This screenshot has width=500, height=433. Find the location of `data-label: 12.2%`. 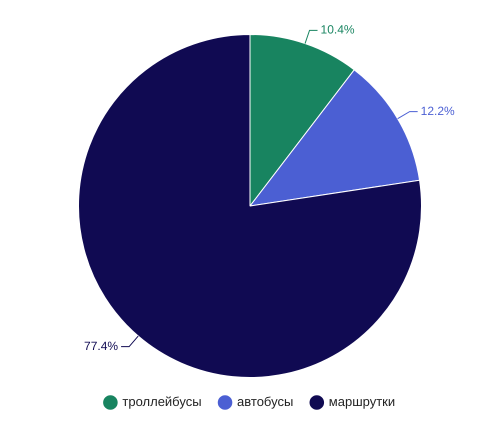

data-label: 12.2% is located at coordinates (438, 111).